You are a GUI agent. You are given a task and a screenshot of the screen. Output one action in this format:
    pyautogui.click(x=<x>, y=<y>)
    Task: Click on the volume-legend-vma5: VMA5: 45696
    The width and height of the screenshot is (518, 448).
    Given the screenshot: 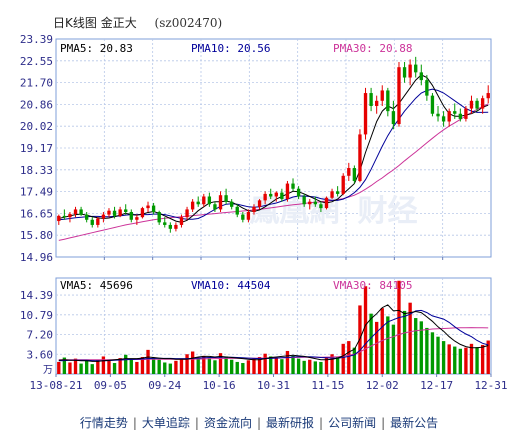 What is the action you would take?
    pyautogui.click(x=96, y=285)
    